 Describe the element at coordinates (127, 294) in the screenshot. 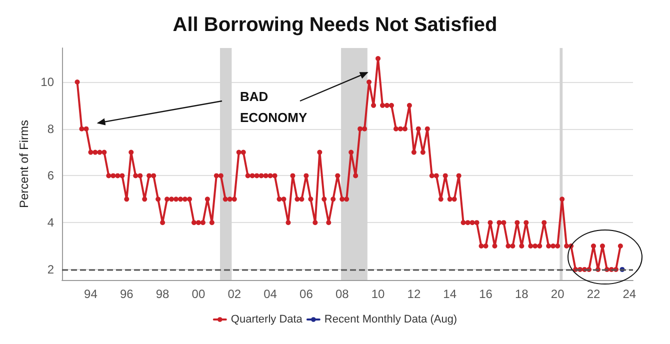

I see `x-tick-label: 96` at that location.